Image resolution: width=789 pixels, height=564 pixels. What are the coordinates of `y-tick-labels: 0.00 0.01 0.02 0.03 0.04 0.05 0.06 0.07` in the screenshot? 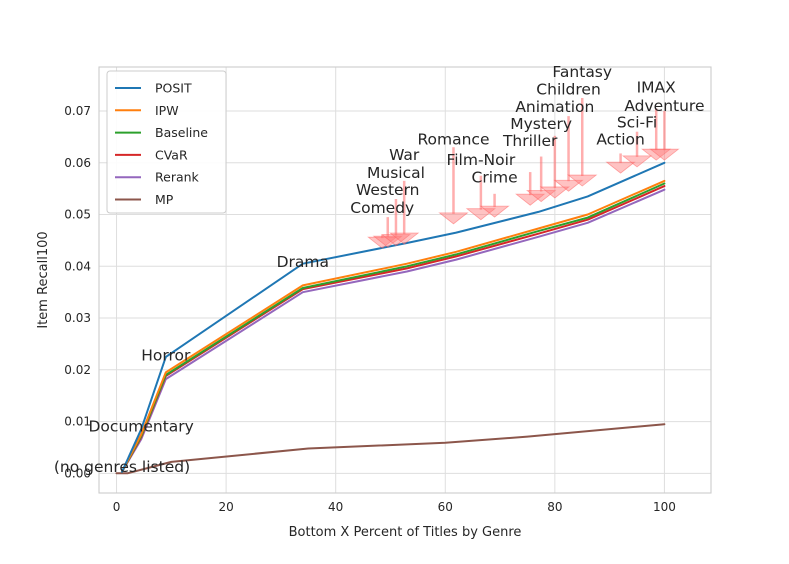 It's located at (77, 292).